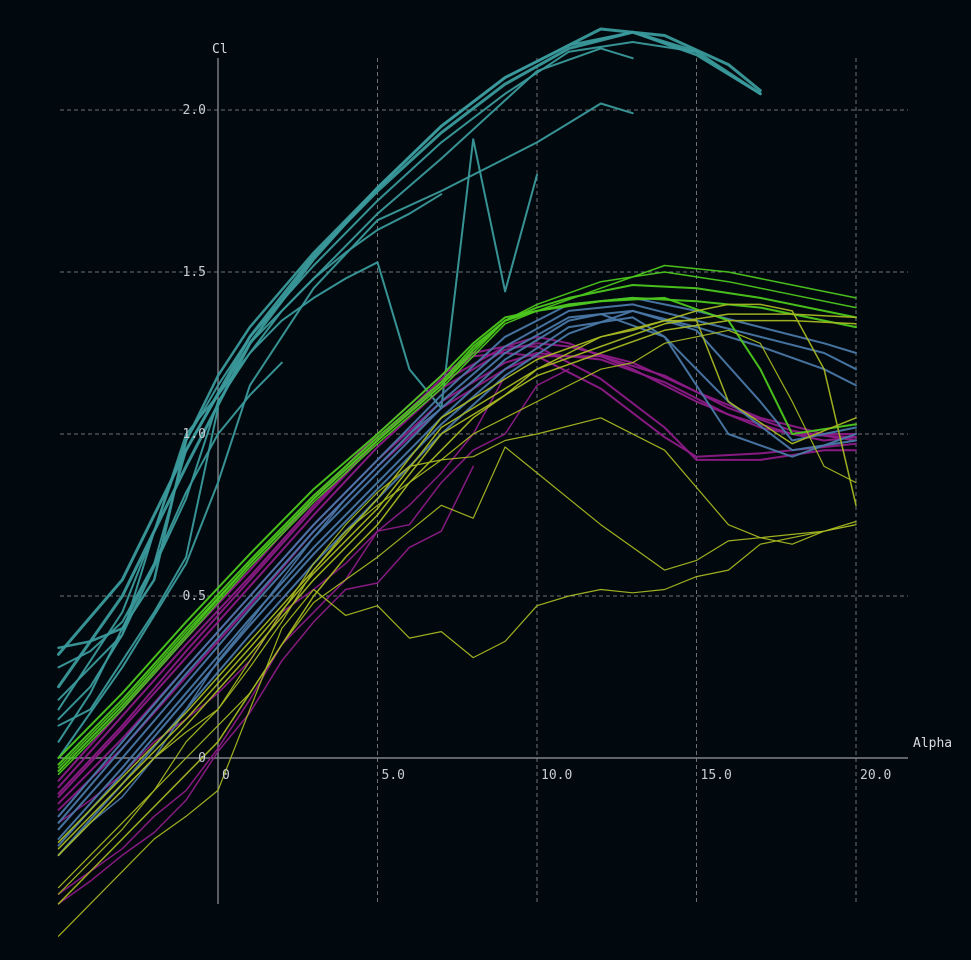 The width and height of the screenshot is (971, 960). What do you see at coordinates (194, 434) in the screenshot?
I see `y-tick-label-2: 1.0` at bounding box center [194, 434].